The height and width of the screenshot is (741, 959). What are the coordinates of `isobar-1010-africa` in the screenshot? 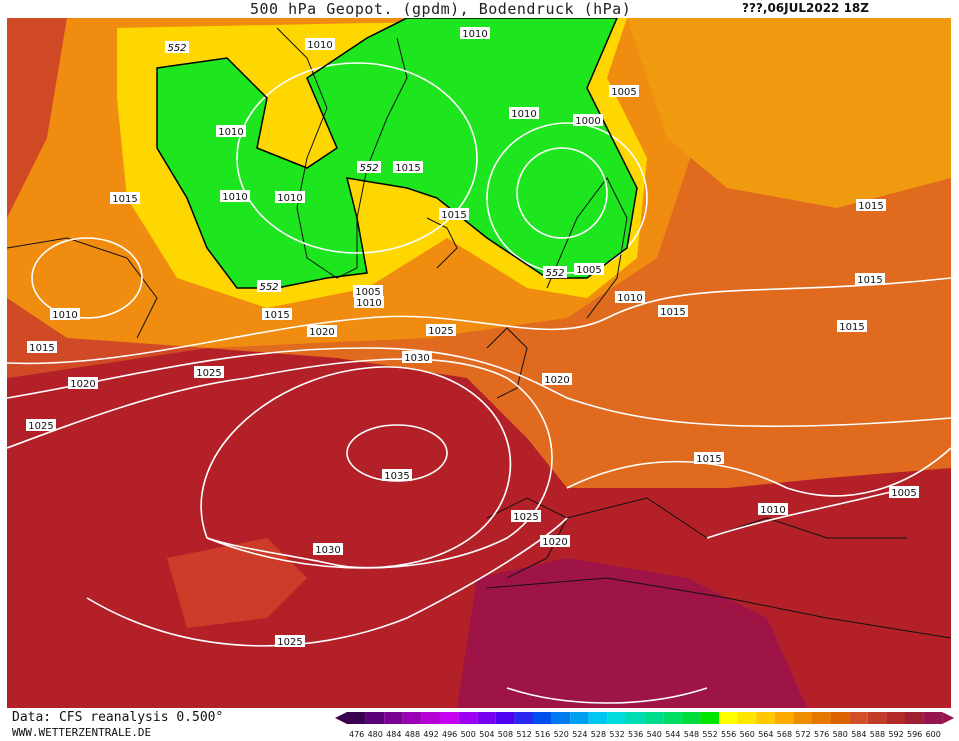 It's located at (607, 695).